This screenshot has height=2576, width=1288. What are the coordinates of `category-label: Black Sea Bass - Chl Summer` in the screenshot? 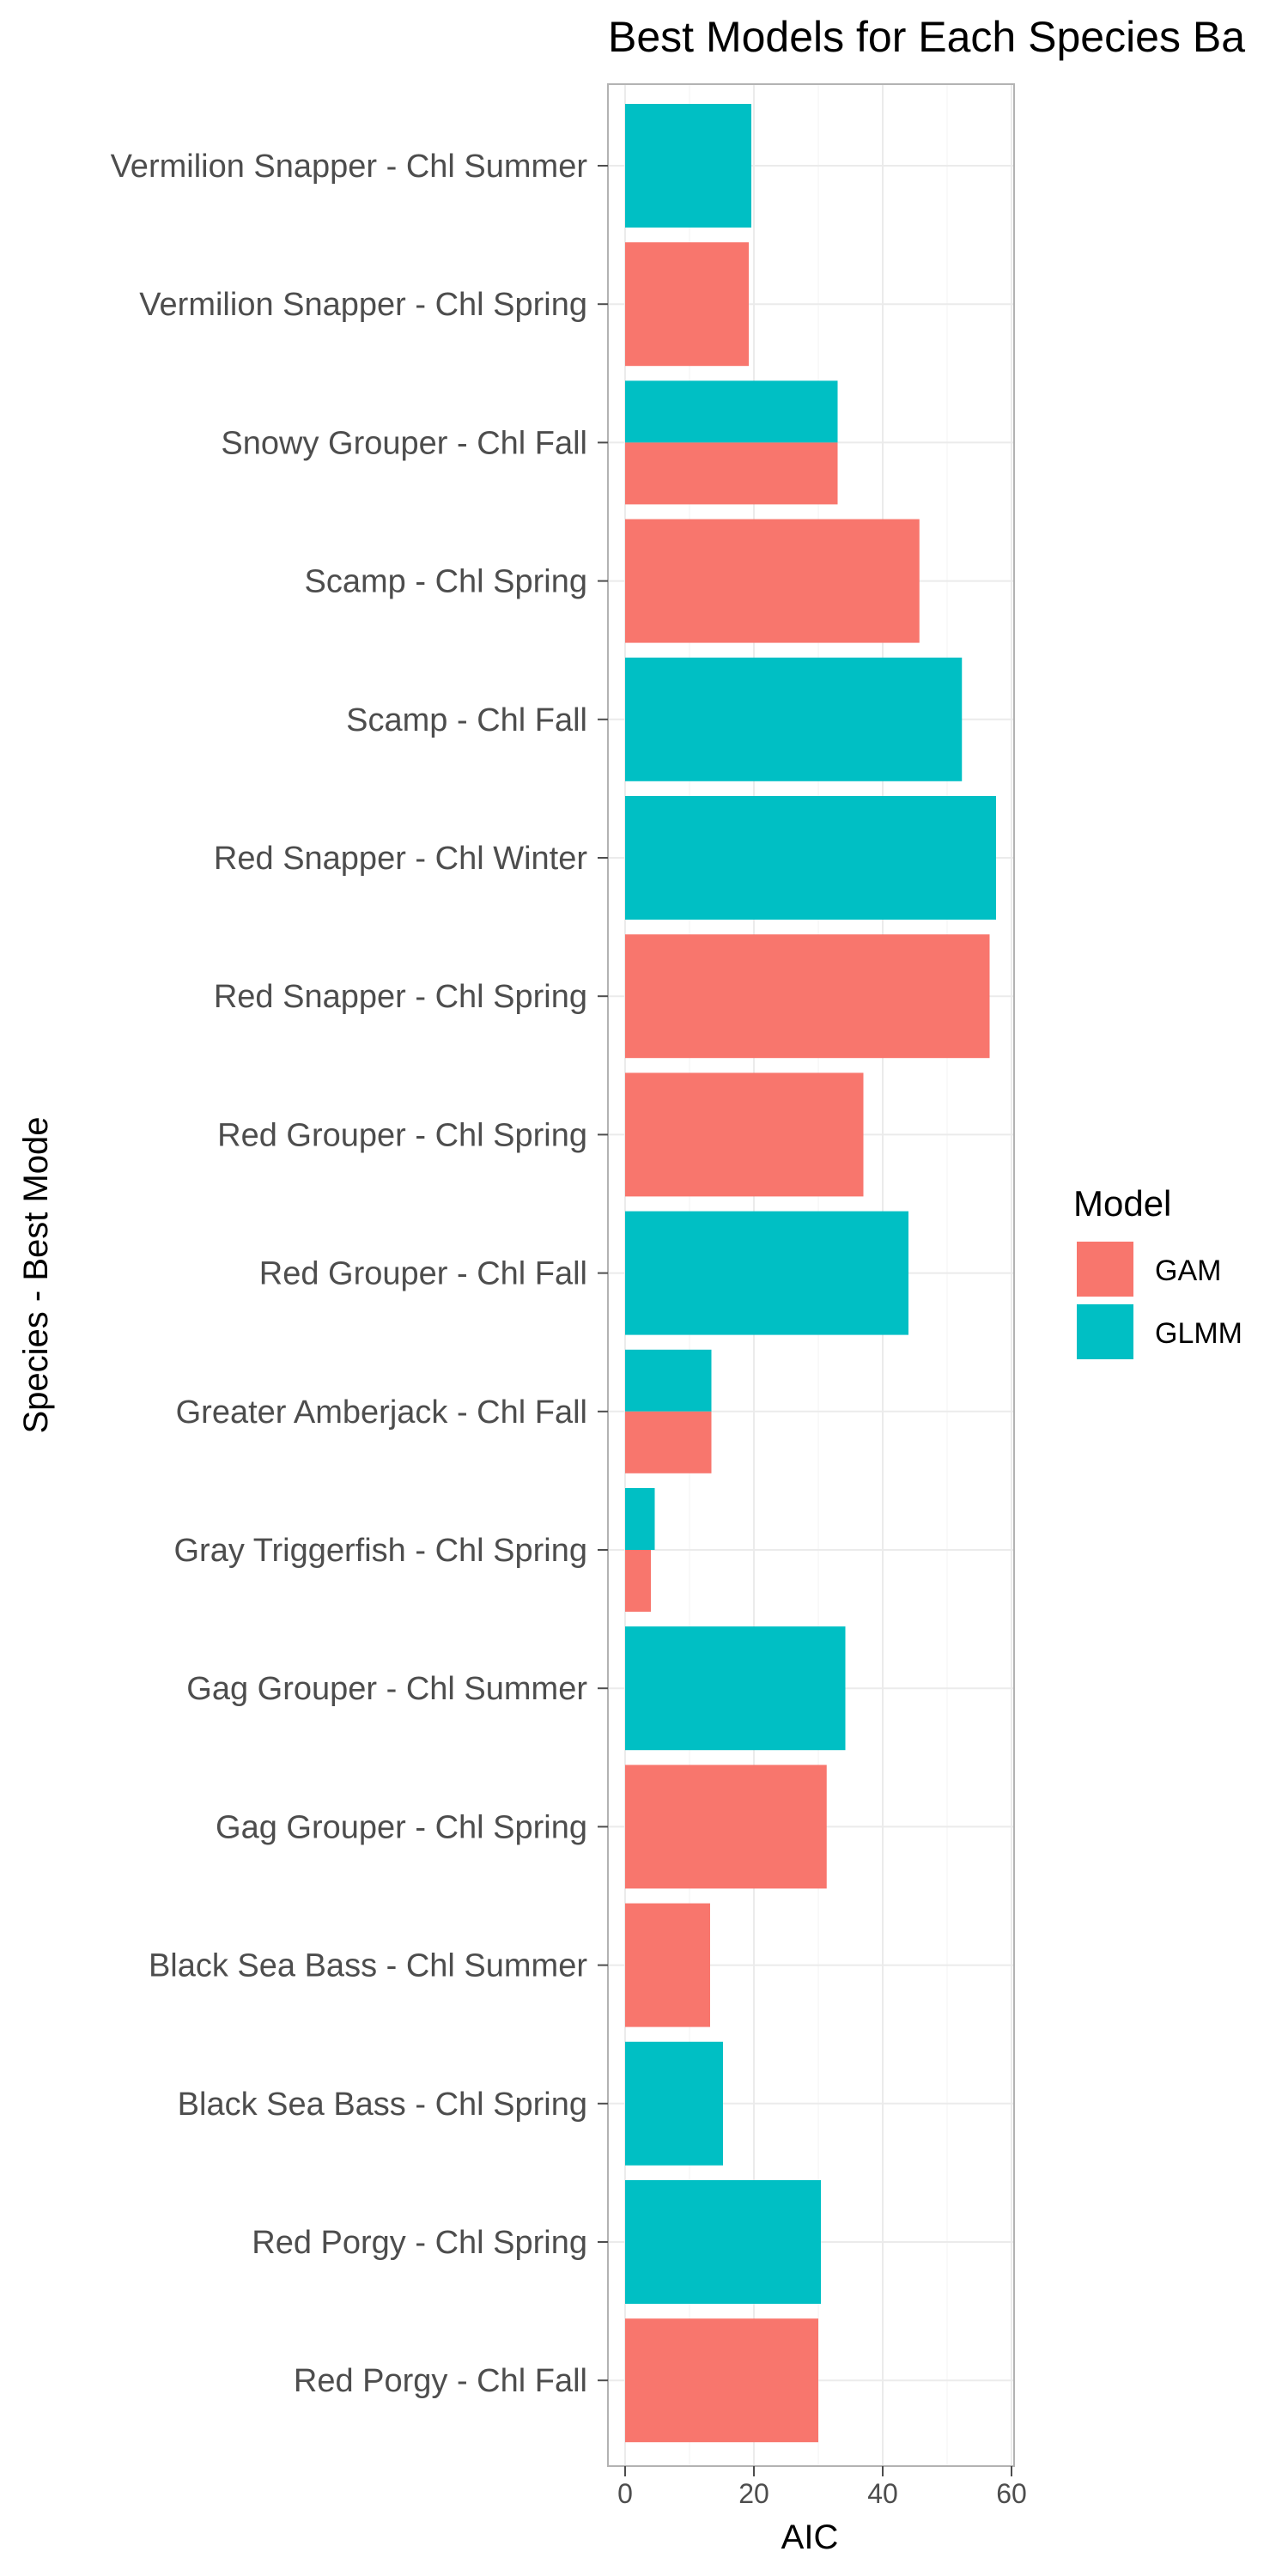 It's located at (368, 1966).